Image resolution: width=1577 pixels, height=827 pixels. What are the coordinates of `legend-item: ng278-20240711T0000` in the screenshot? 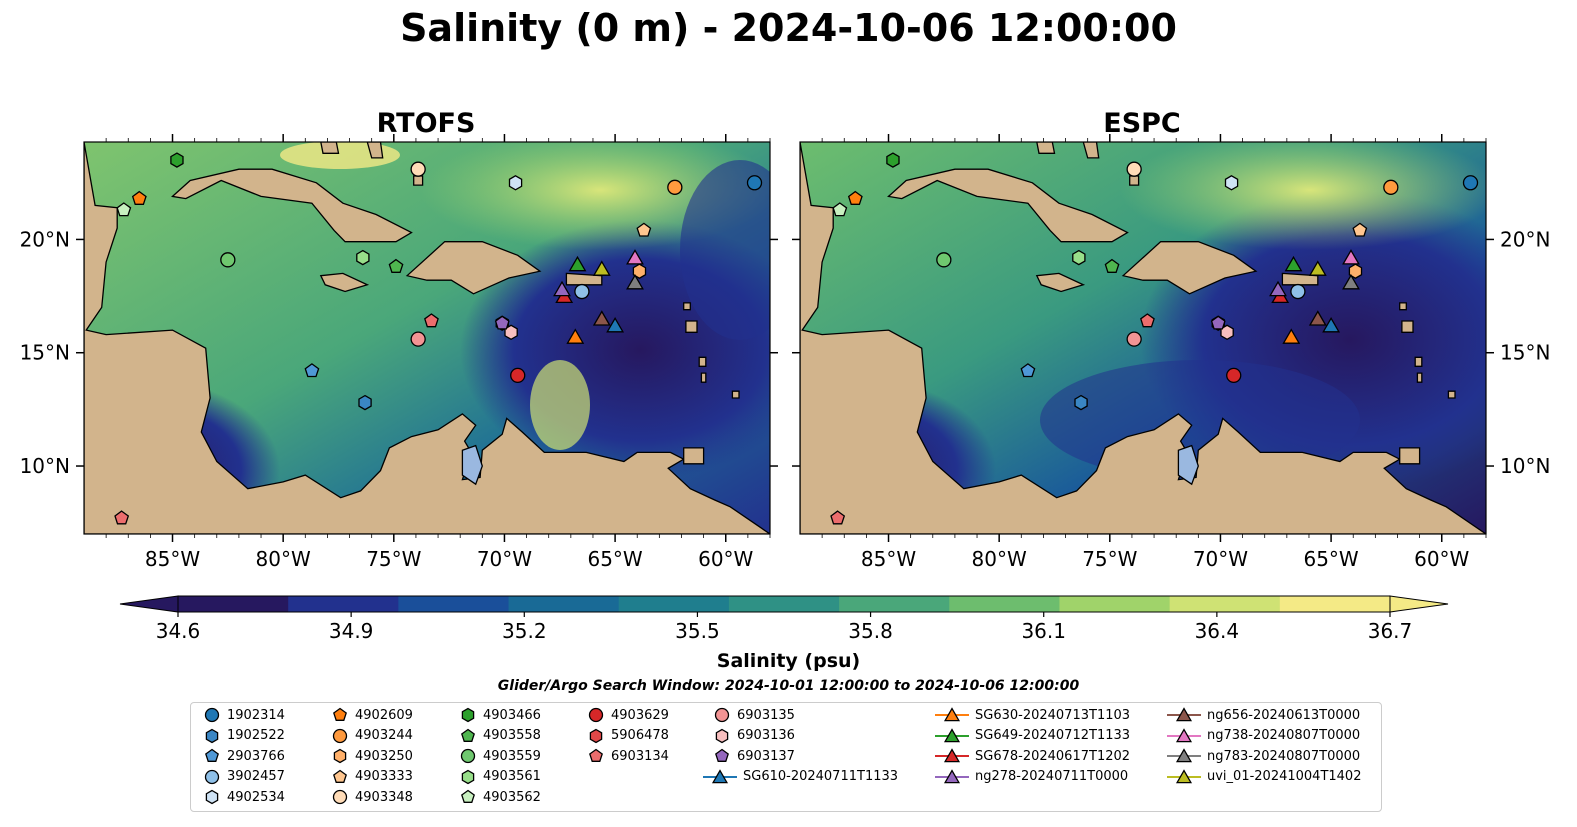 It's located at (1031, 777).